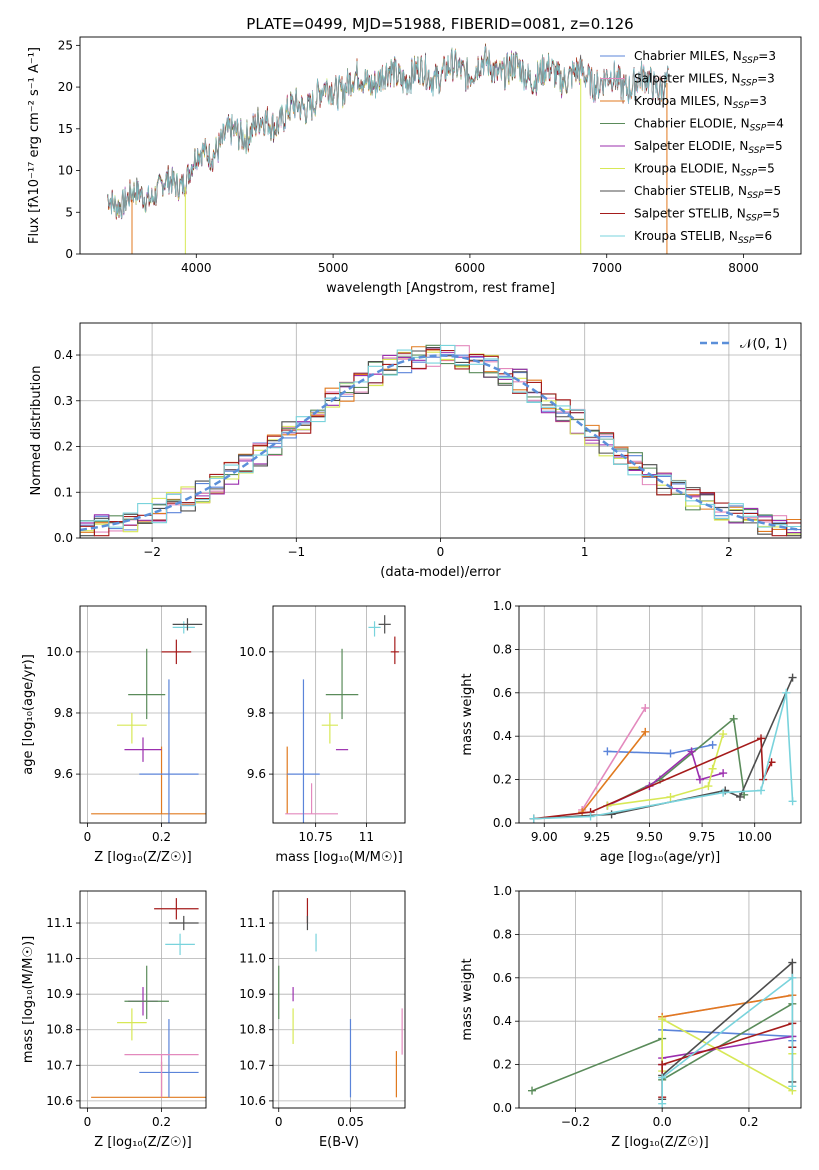 The width and height of the screenshot is (819, 1170). I want to click on y-tick-label: 10.8, so click(59, 1030).